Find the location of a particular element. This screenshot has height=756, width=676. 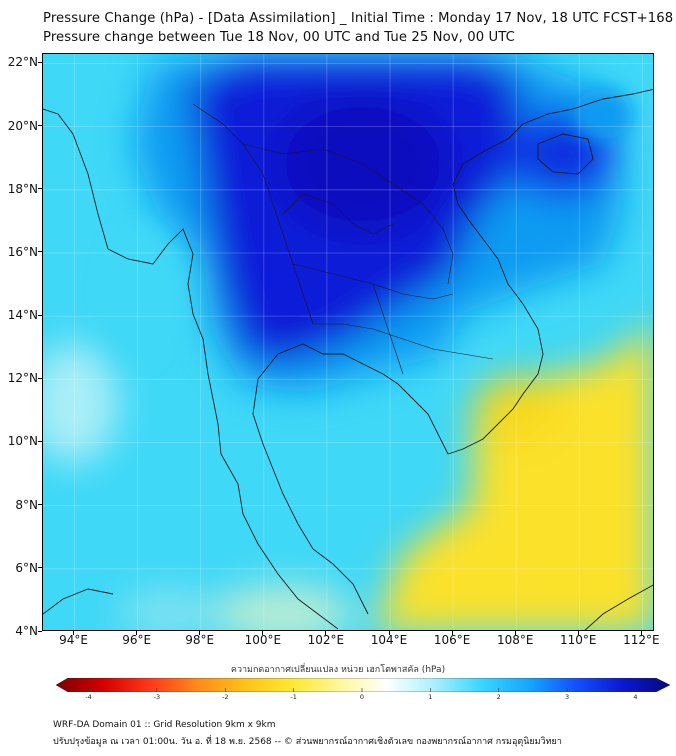

colorbar-tick-label: -4 is located at coordinates (88, 697).